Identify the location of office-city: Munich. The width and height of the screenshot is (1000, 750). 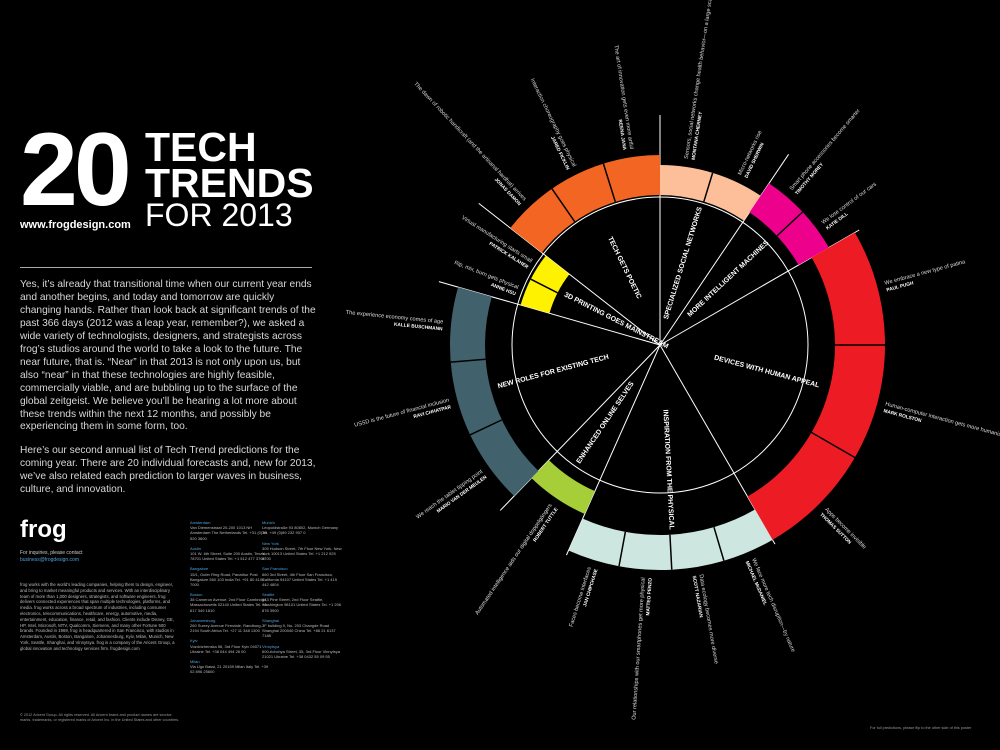
(268, 522).